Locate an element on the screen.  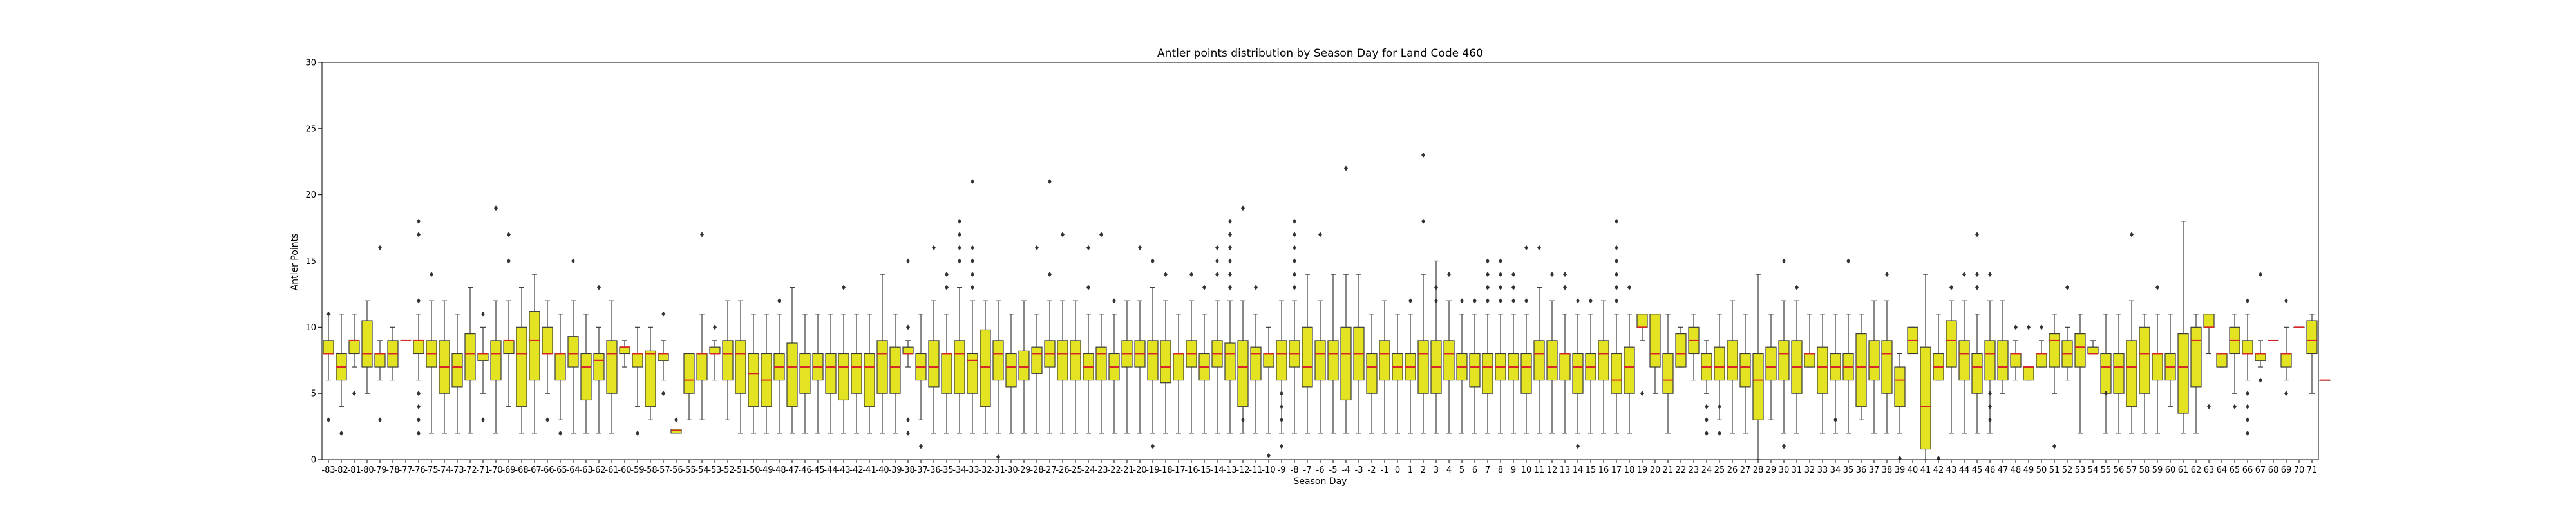
x-tick-label: 45 is located at coordinates (1977, 470).